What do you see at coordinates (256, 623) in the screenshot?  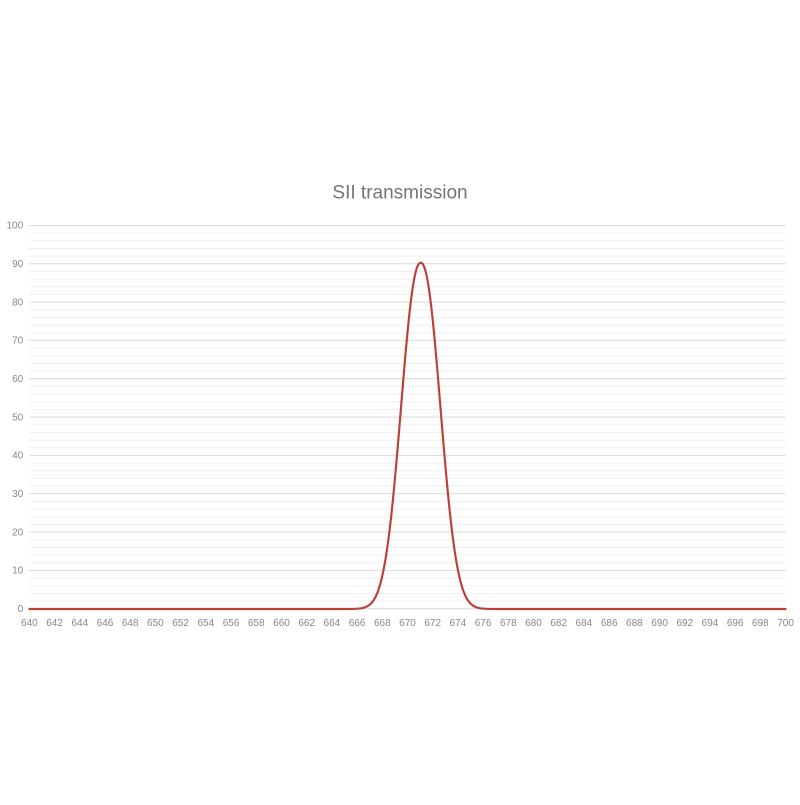 I see `svg-text: 658` at bounding box center [256, 623].